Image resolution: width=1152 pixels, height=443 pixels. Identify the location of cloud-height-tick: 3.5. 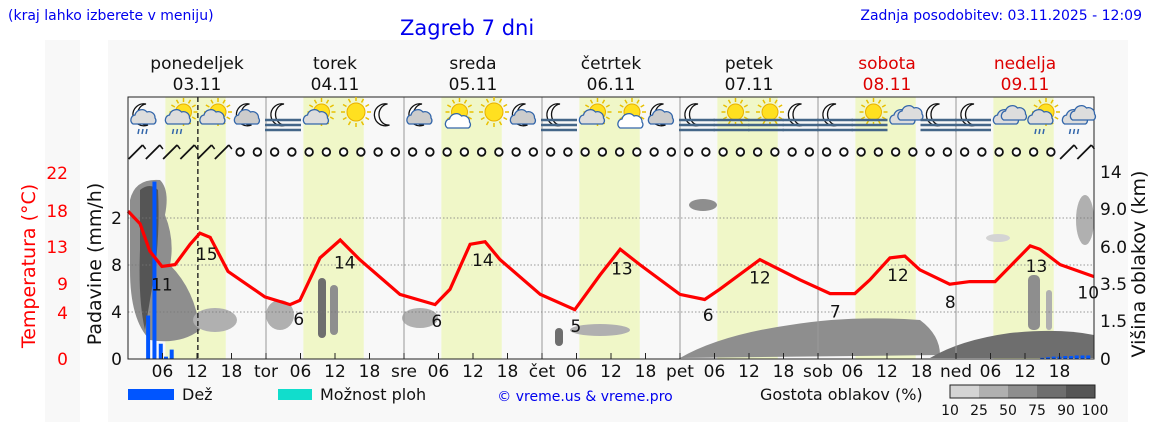
(1113, 285).